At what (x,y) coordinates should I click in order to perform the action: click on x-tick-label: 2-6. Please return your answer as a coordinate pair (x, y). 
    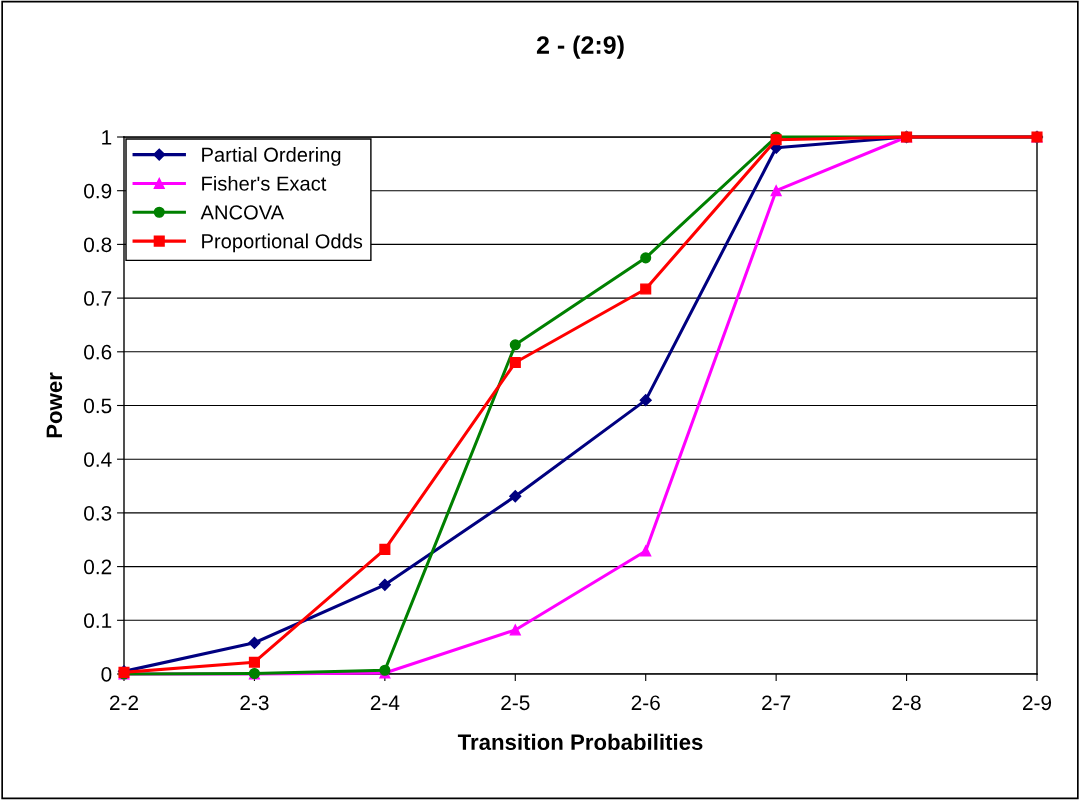
    Looking at the image, I should click on (645, 703).